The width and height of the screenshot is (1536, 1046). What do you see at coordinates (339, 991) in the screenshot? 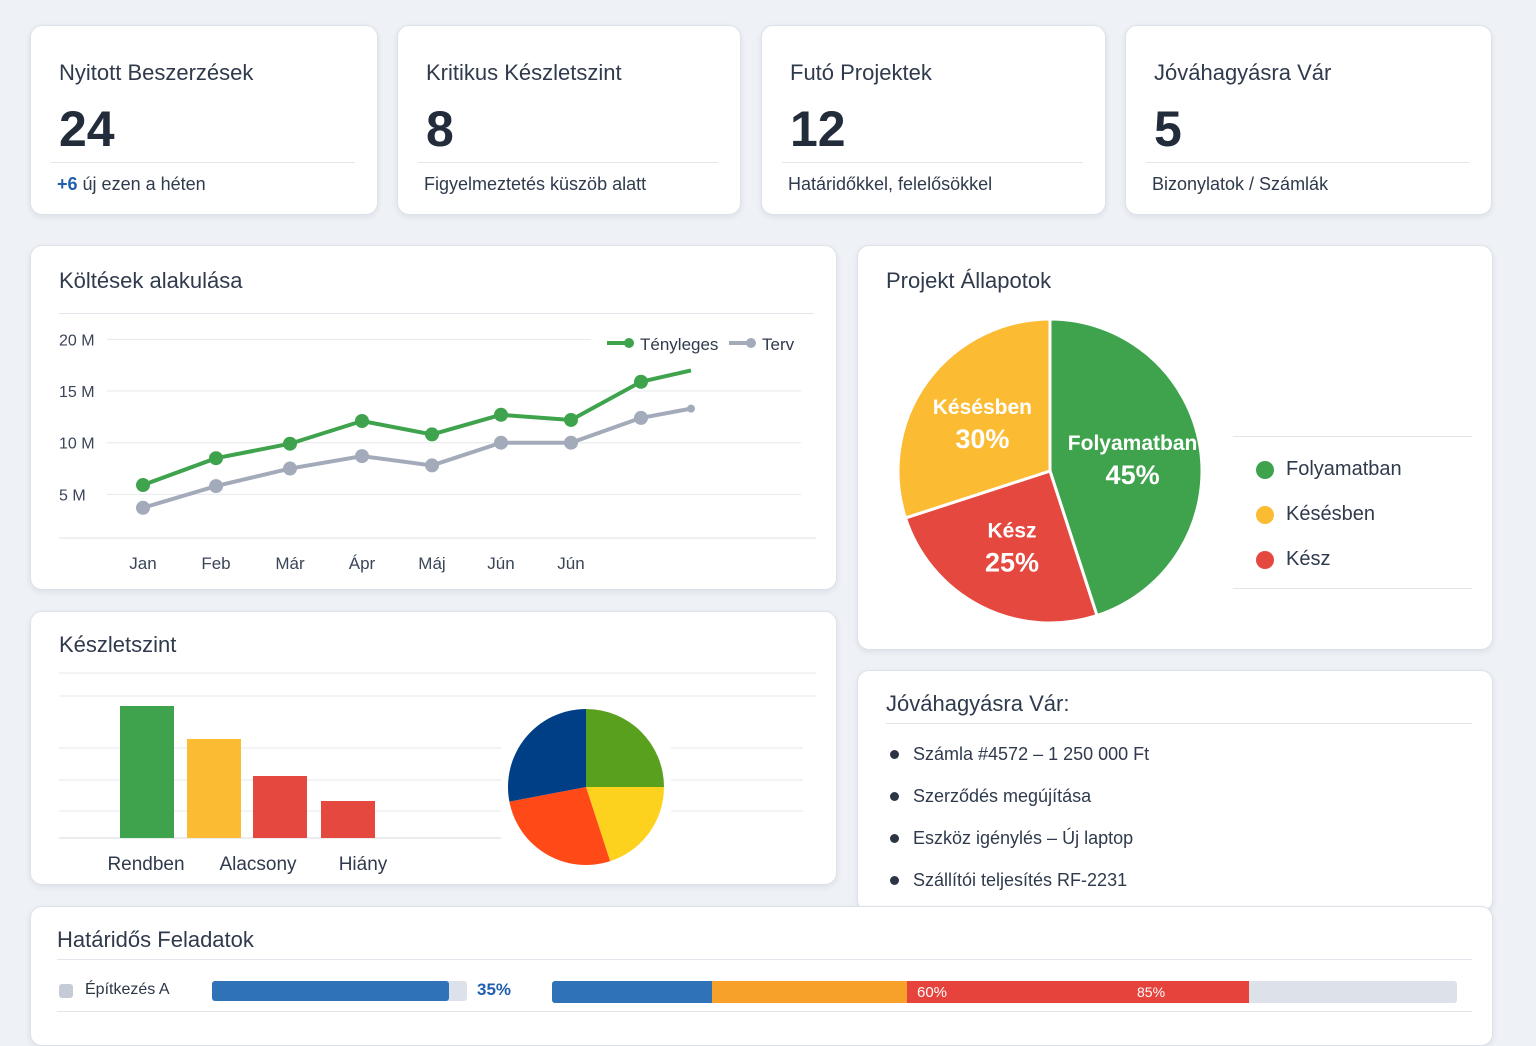
I see `task-progress-bar` at bounding box center [339, 991].